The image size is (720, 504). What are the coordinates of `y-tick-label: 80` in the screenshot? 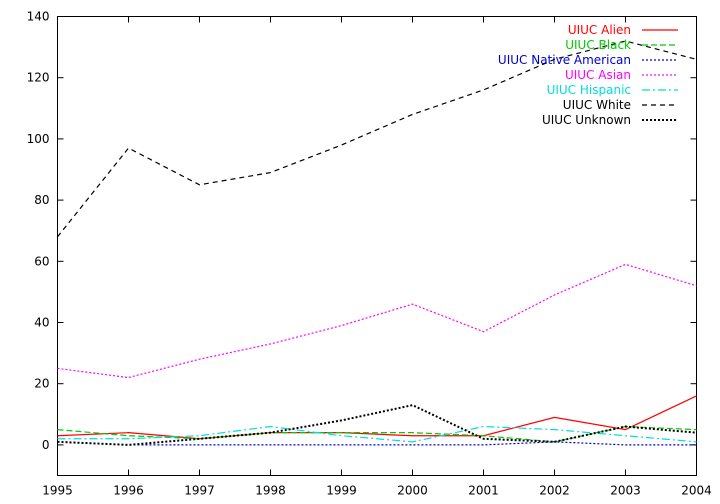 It's located at (41, 200).